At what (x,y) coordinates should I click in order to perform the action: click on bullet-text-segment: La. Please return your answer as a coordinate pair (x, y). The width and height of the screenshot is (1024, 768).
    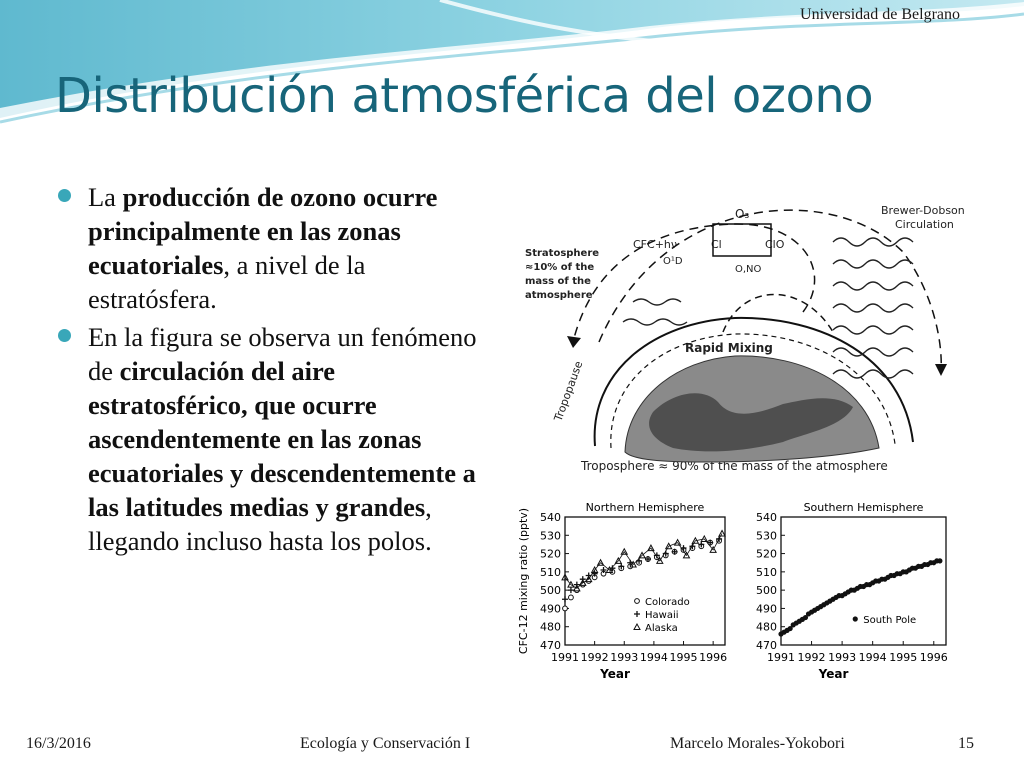
    Looking at the image, I should click on (105, 197).